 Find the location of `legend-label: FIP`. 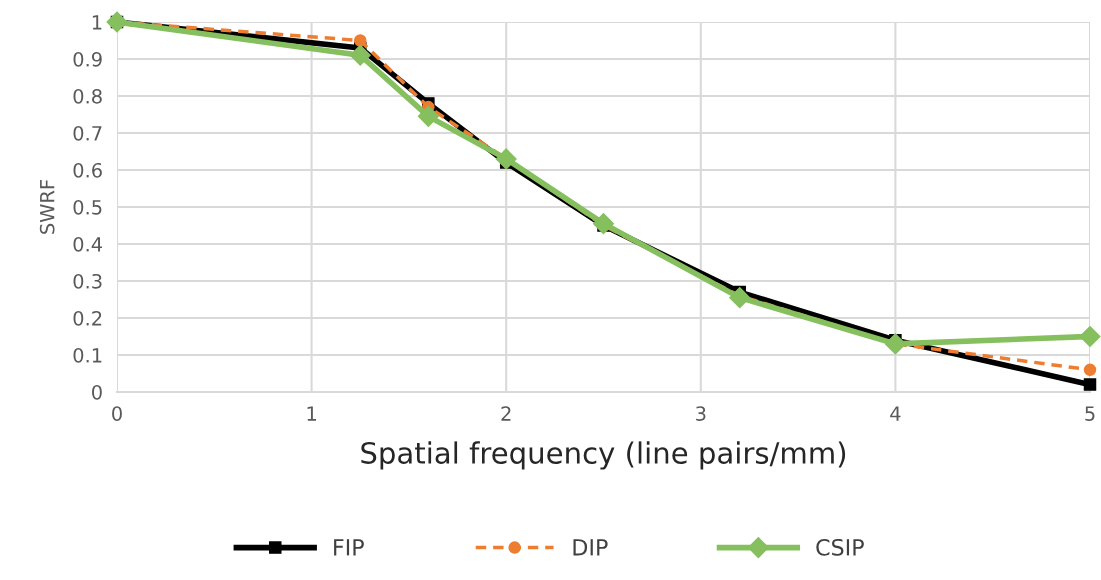

legend-label: FIP is located at coordinates (349, 547).